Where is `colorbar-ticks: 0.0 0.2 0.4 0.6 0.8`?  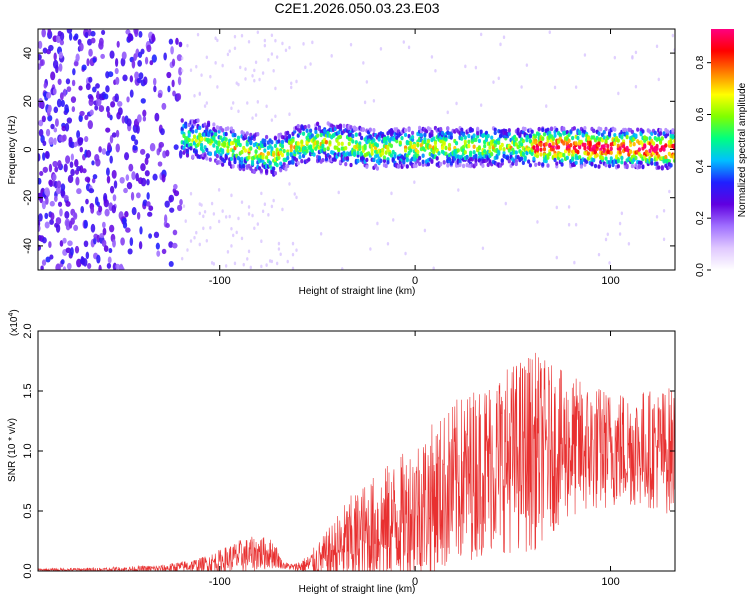 colorbar-ticks: 0.0 0.2 0.4 0.6 0.8 is located at coordinates (703, 166).